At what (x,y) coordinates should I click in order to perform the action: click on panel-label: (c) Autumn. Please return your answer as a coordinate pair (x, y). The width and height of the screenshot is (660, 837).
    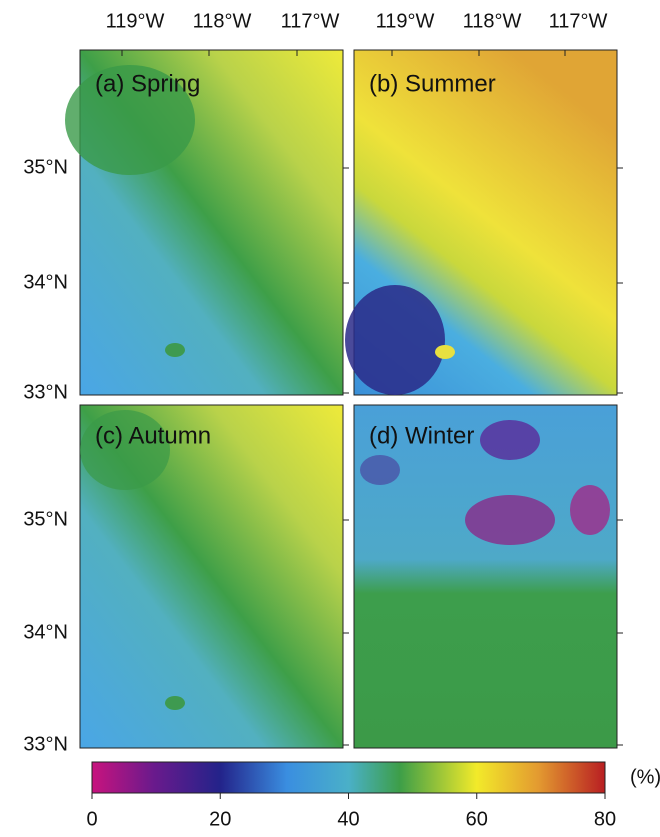
    Looking at the image, I should click on (153, 435).